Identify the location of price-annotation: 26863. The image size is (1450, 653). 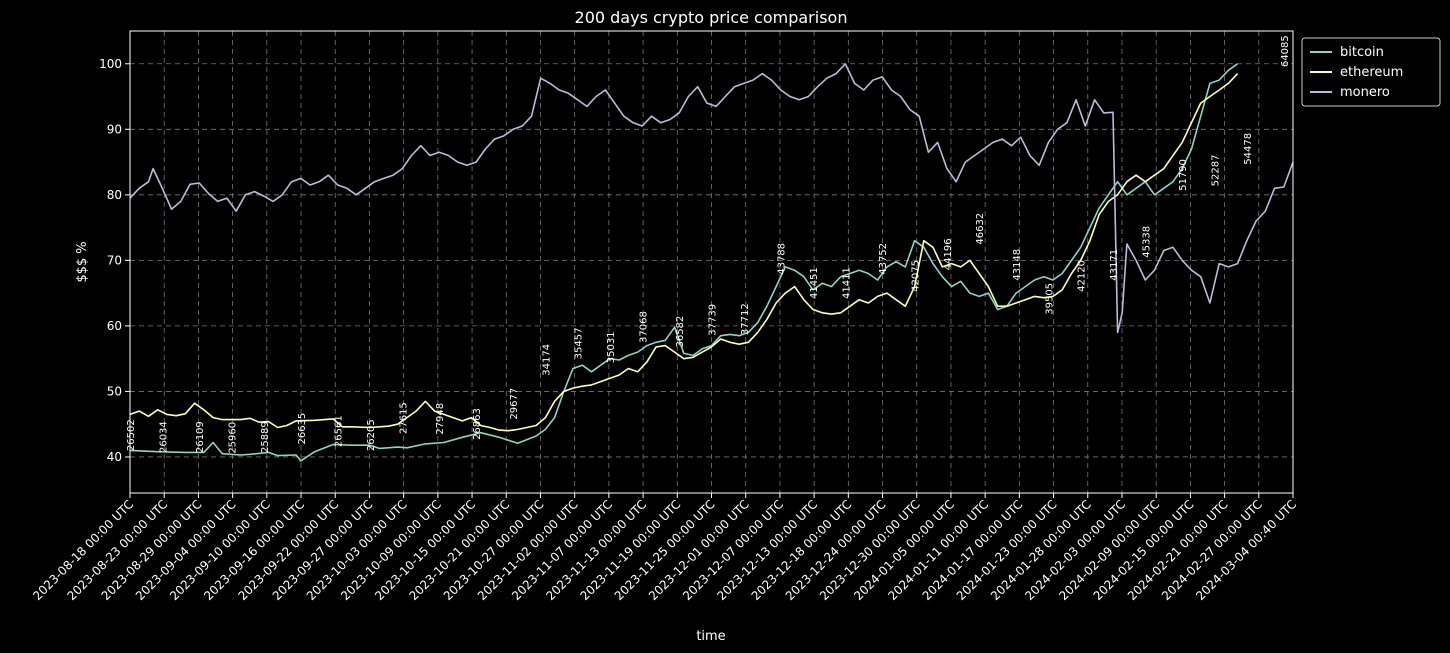
(477, 424).